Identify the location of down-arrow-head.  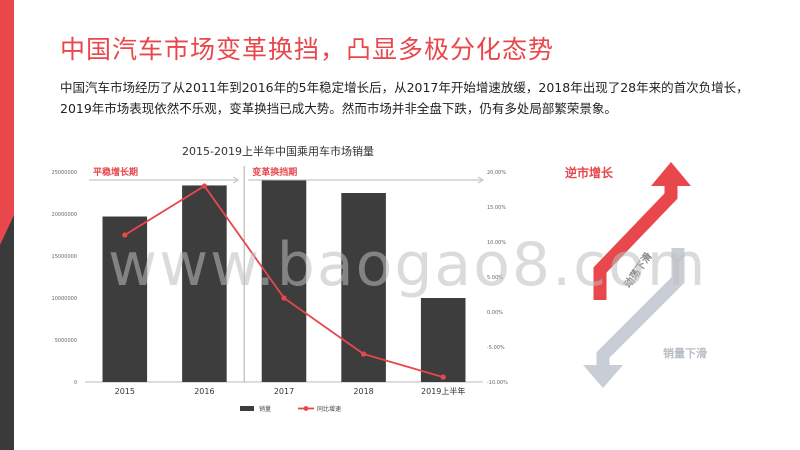
(603, 376).